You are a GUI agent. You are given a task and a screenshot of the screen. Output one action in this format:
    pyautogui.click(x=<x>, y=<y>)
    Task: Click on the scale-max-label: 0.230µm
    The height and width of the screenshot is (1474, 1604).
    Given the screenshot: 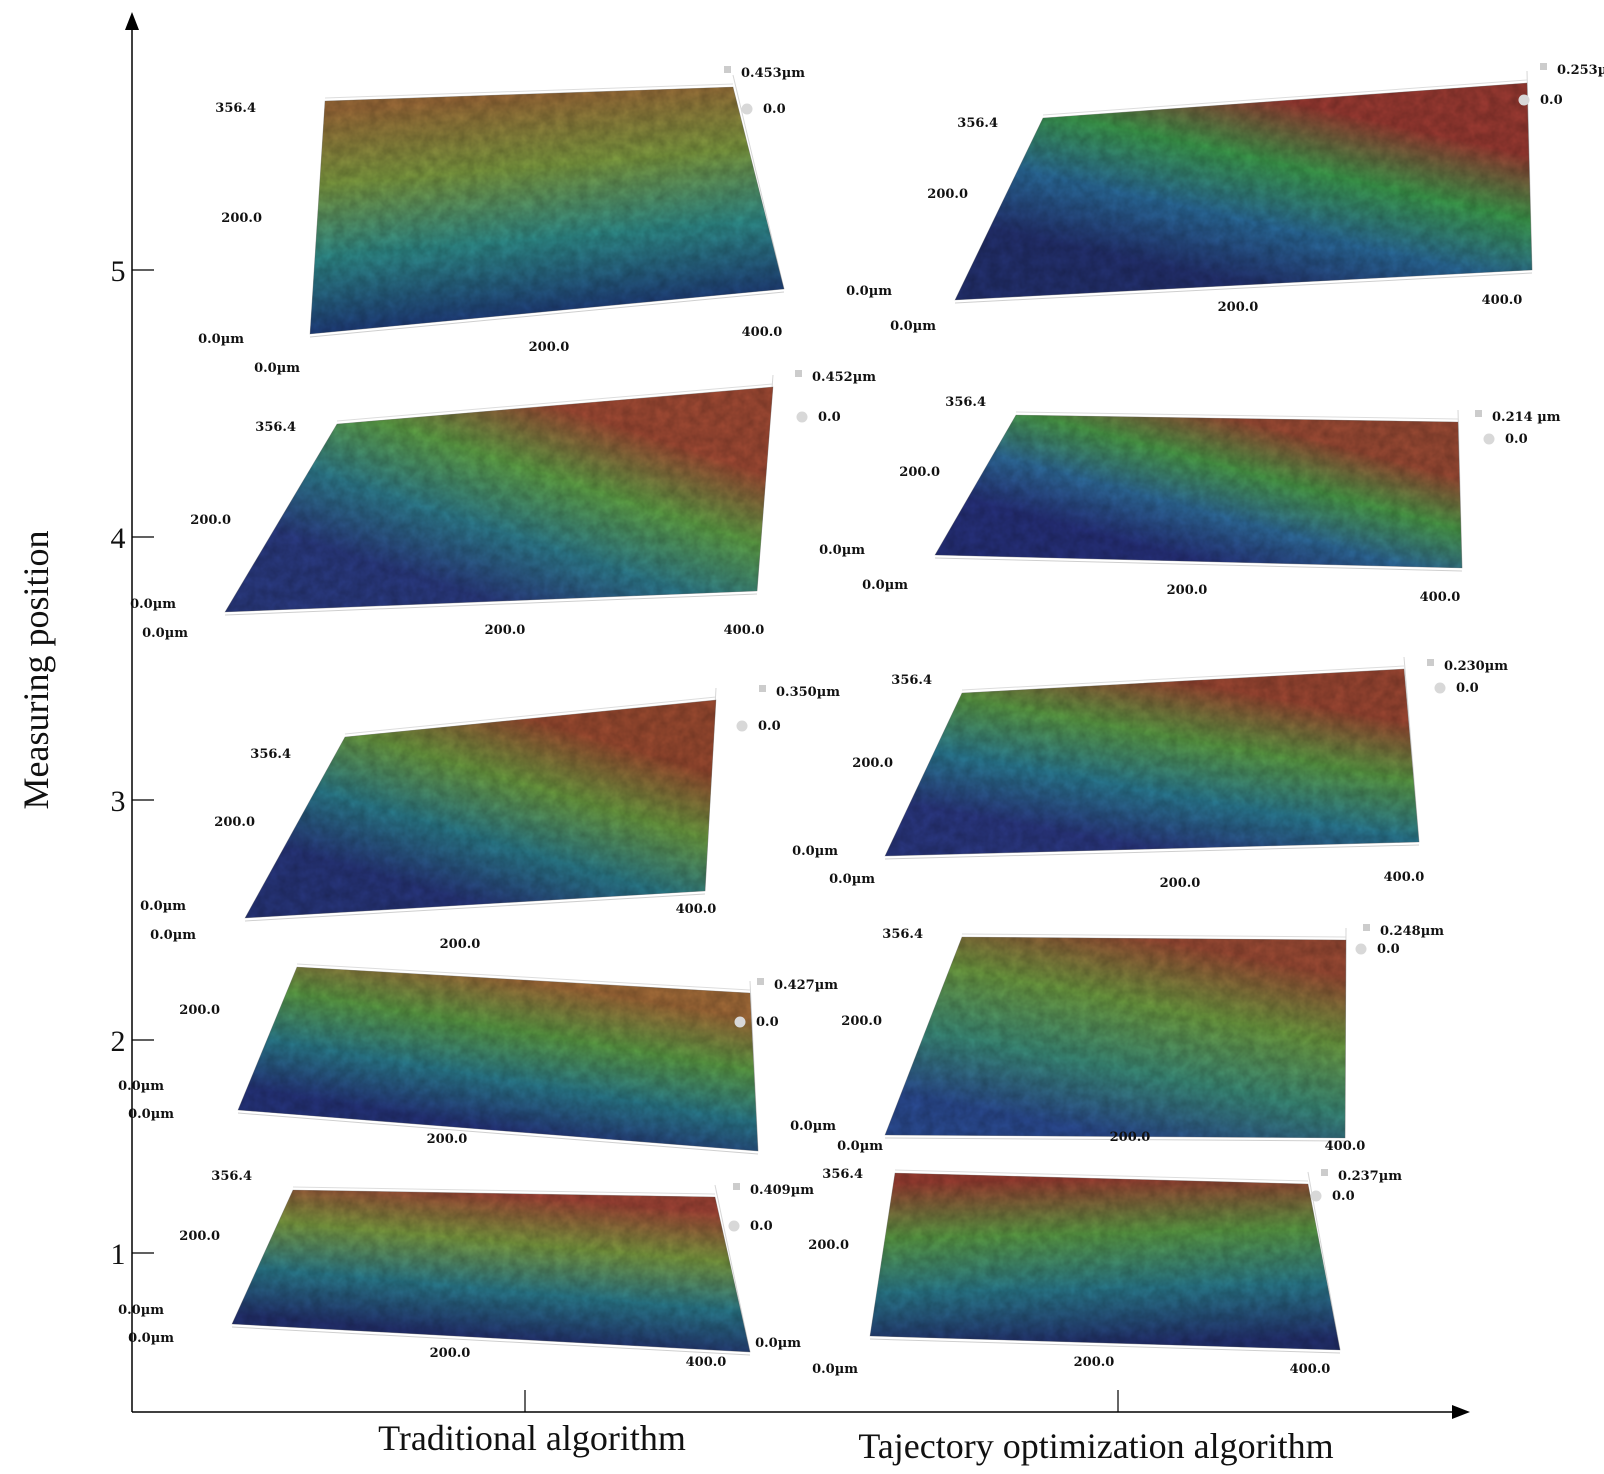 What is the action you would take?
    pyautogui.click(x=1476, y=666)
    